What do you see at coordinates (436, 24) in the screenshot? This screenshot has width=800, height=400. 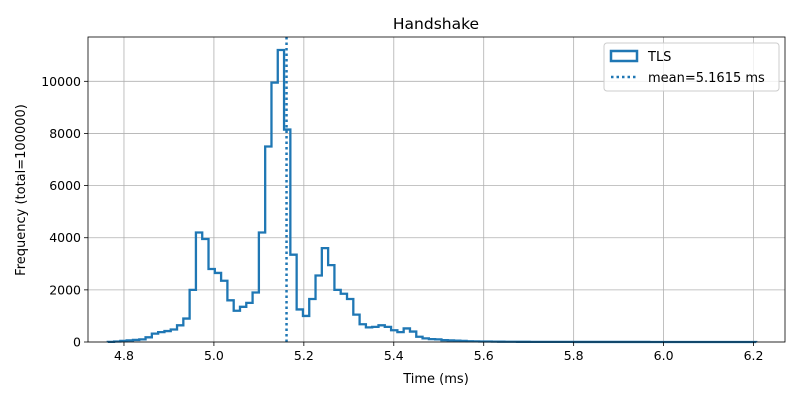 I see `chart-title: Handshake` at bounding box center [436, 24].